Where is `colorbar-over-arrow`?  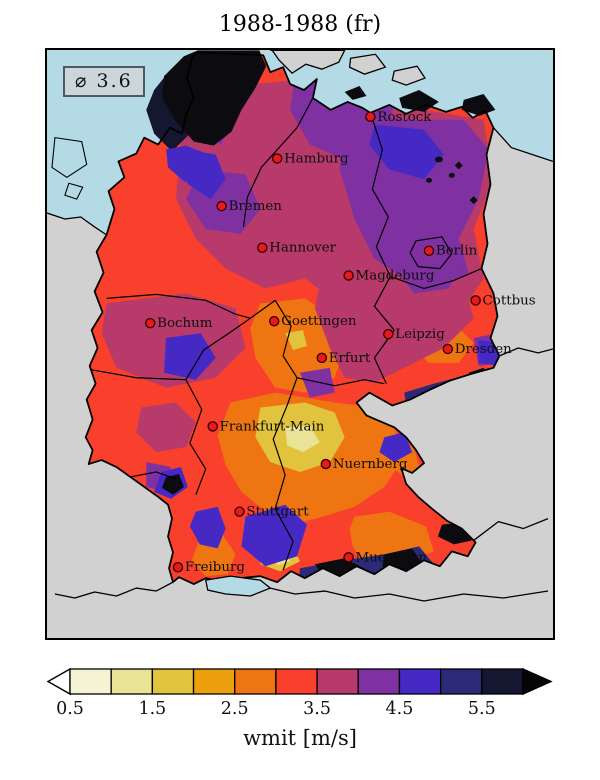
colorbar-over-arrow is located at coordinates (537, 681).